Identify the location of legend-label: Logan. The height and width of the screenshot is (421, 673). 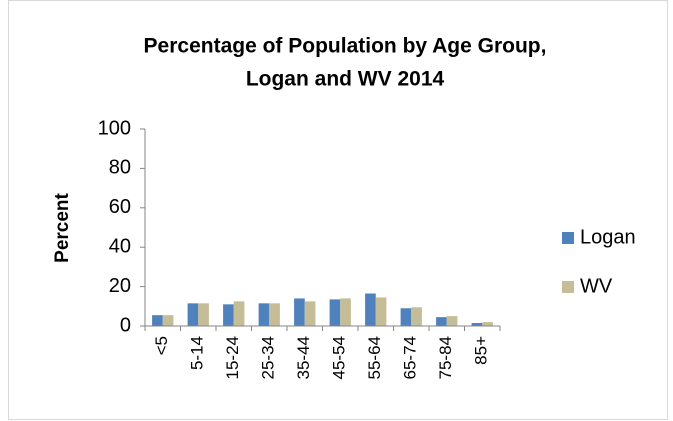
(608, 237).